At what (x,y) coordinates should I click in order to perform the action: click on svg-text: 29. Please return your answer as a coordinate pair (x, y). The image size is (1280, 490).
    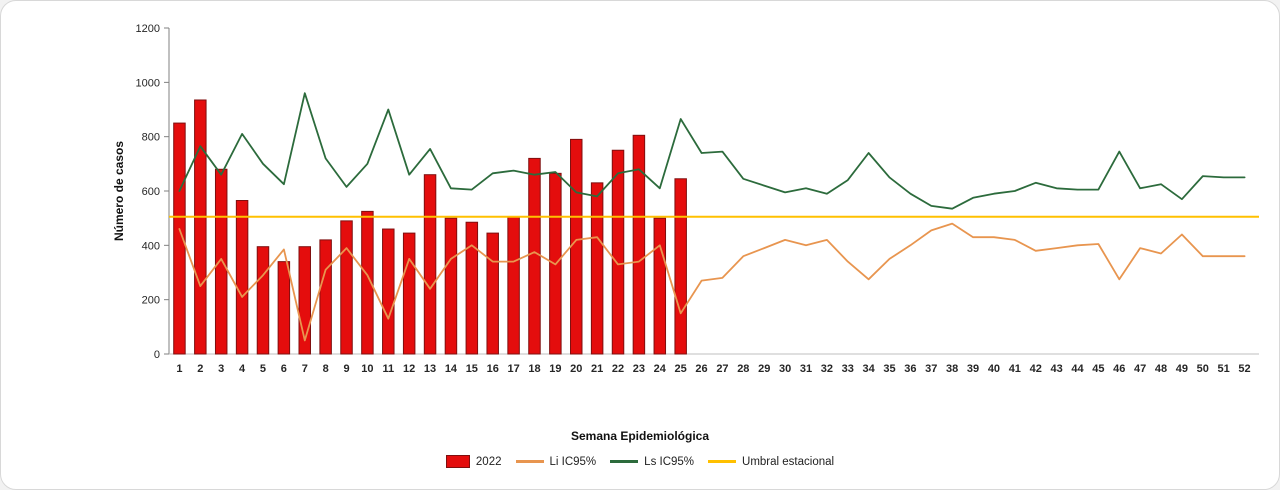
    Looking at the image, I should click on (764, 369).